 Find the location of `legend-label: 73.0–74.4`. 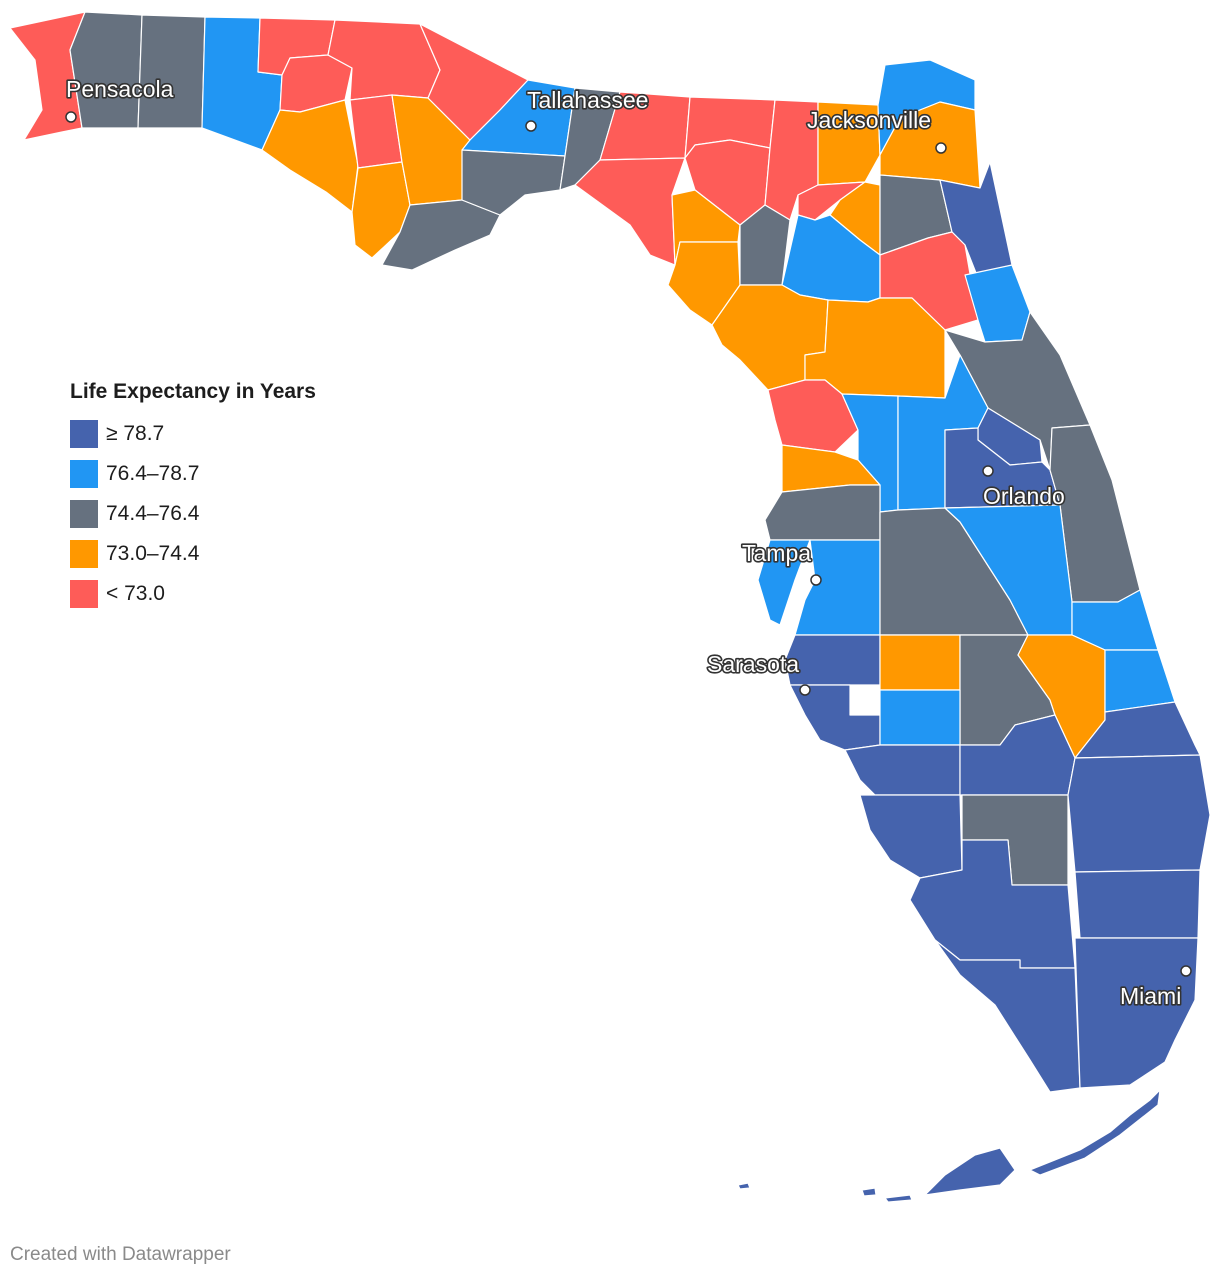

legend-label: 73.0–74.4 is located at coordinates (153, 553).